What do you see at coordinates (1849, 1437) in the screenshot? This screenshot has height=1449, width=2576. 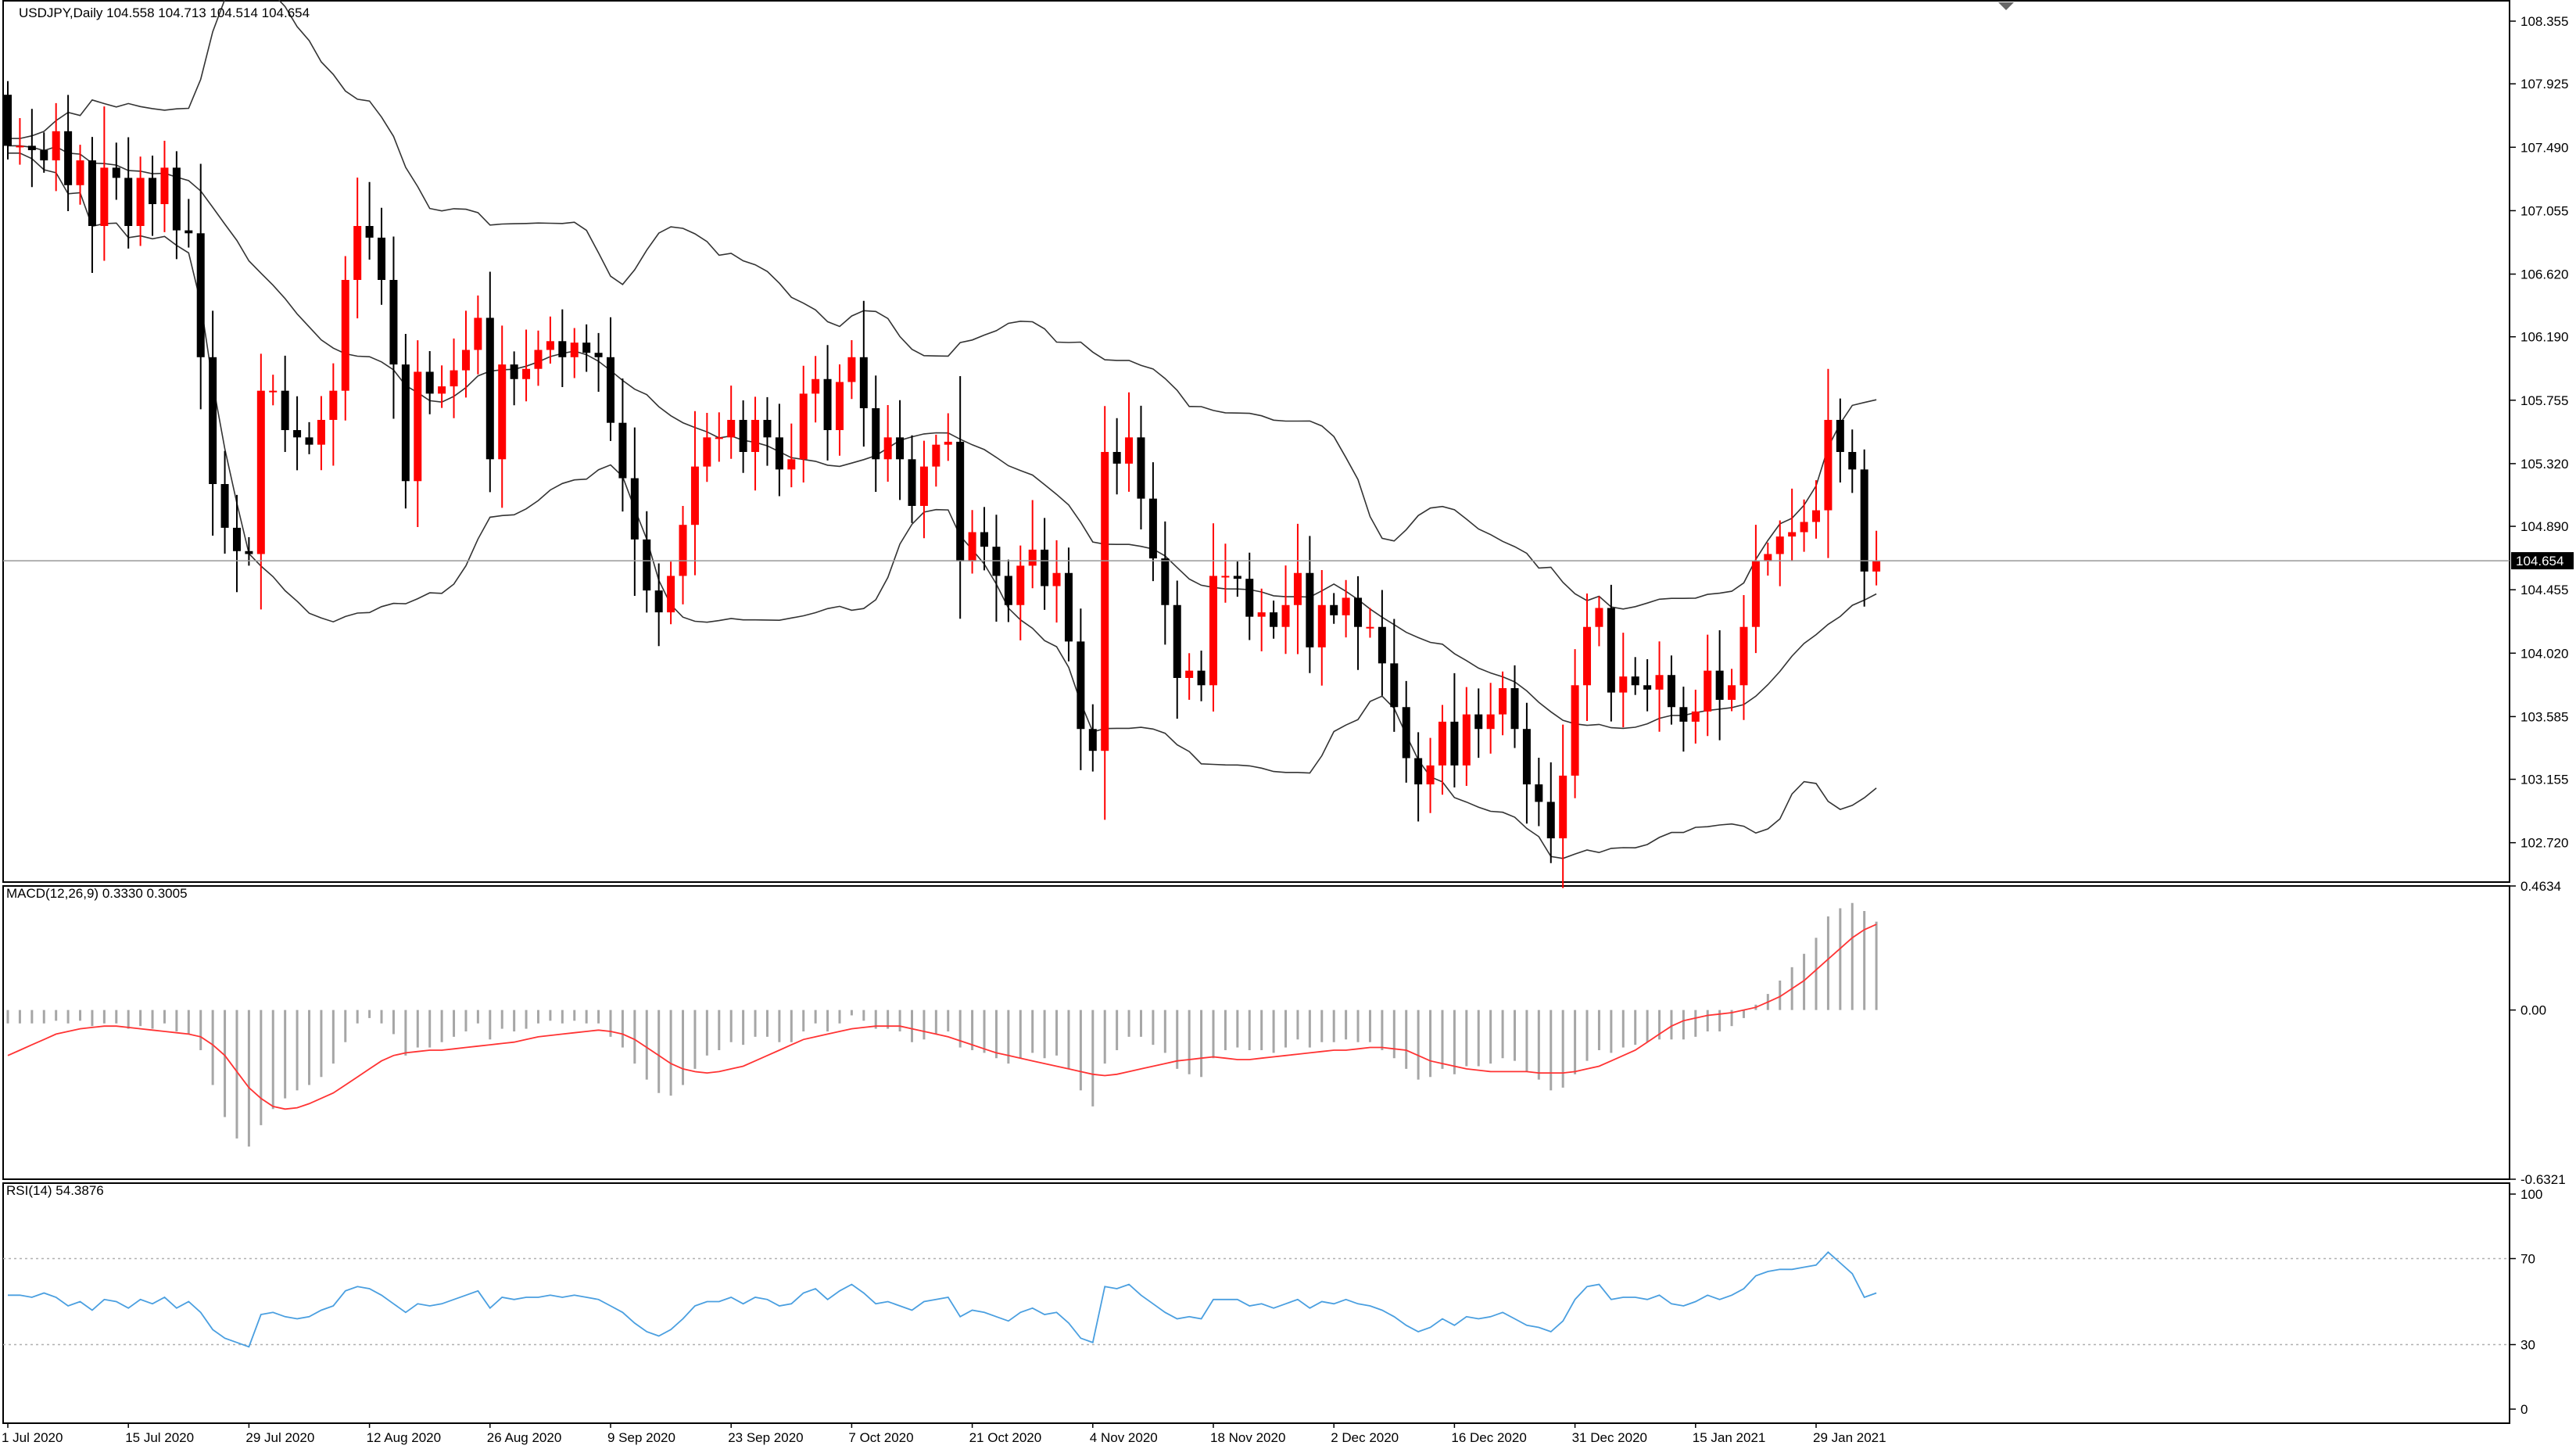 I see `x-tick-label: 29 Jan 2021` at bounding box center [1849, 1437].